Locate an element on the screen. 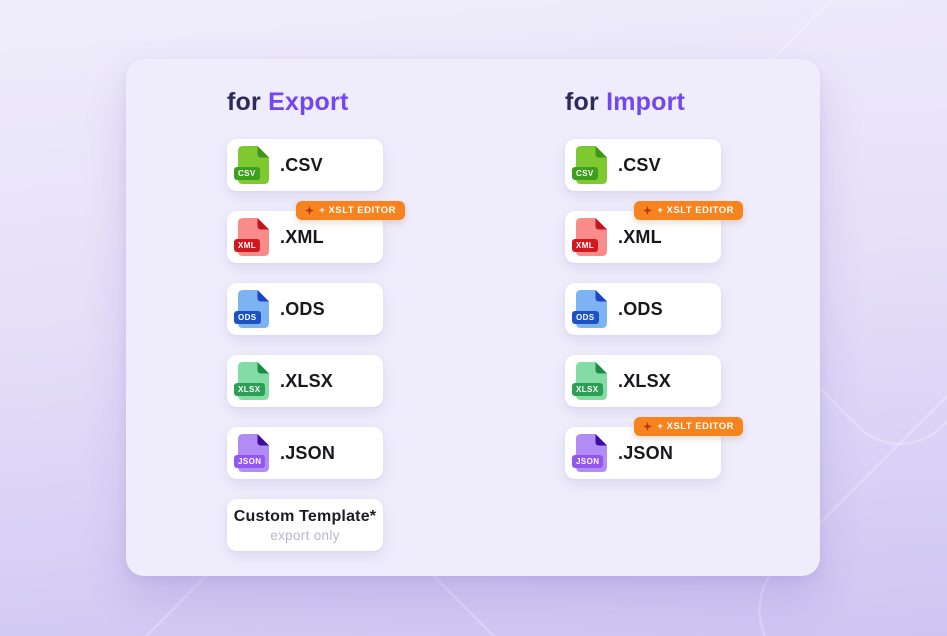 Image resolution: width=947 pixels, height=636 pixels. custom-template-title: Custom Template* is located at coordinates (305, 516).